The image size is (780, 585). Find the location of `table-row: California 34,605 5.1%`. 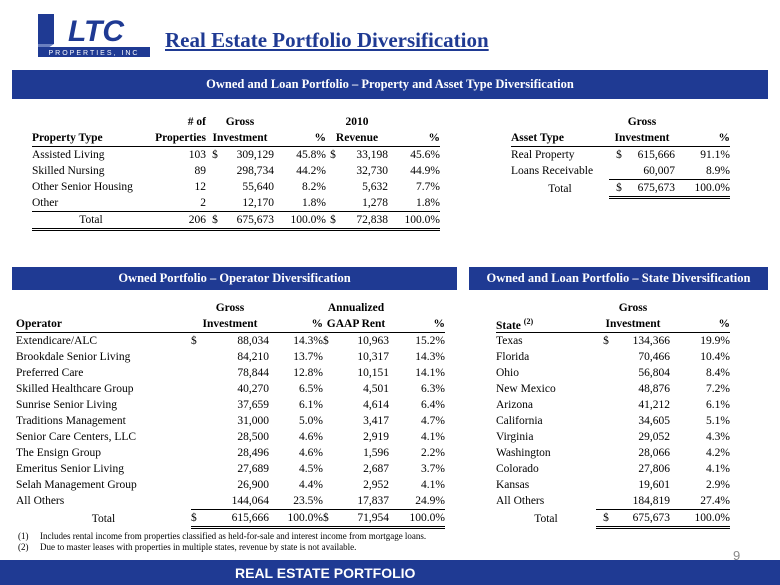

table-row: California 34,605 5.1% is located at coordinates (613, 421).